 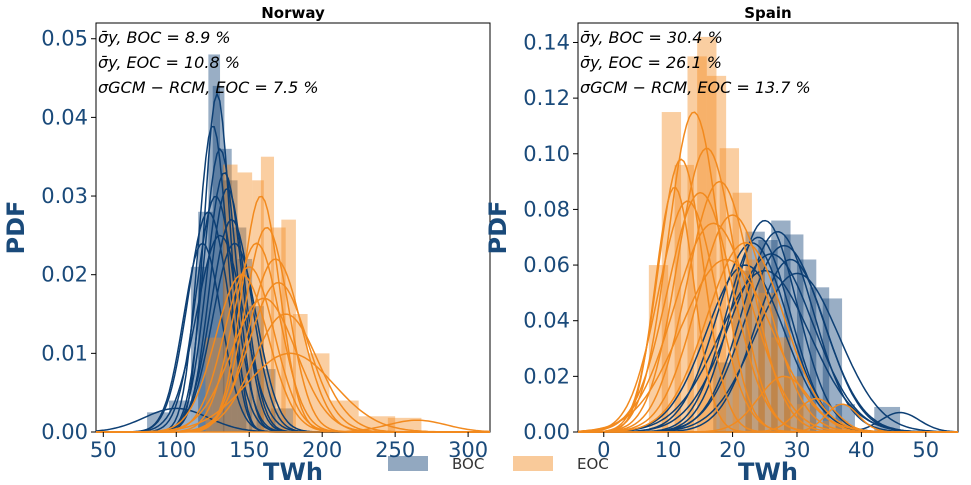 I want to click on norway-x-tick-label-0: 50, so click(x=103, y=450).